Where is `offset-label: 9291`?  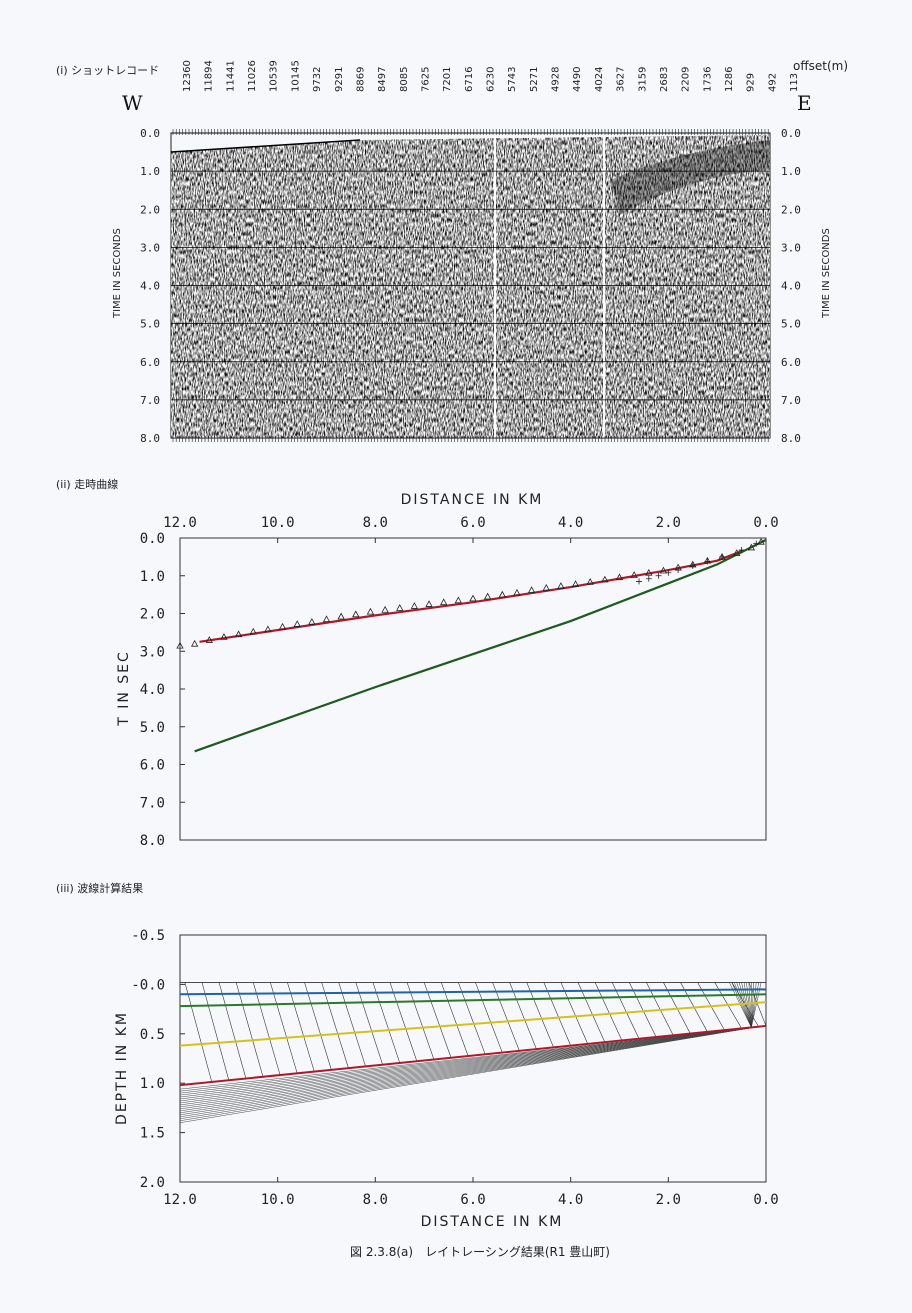 offset-label: 9291 is located at coordinates (339, 79).